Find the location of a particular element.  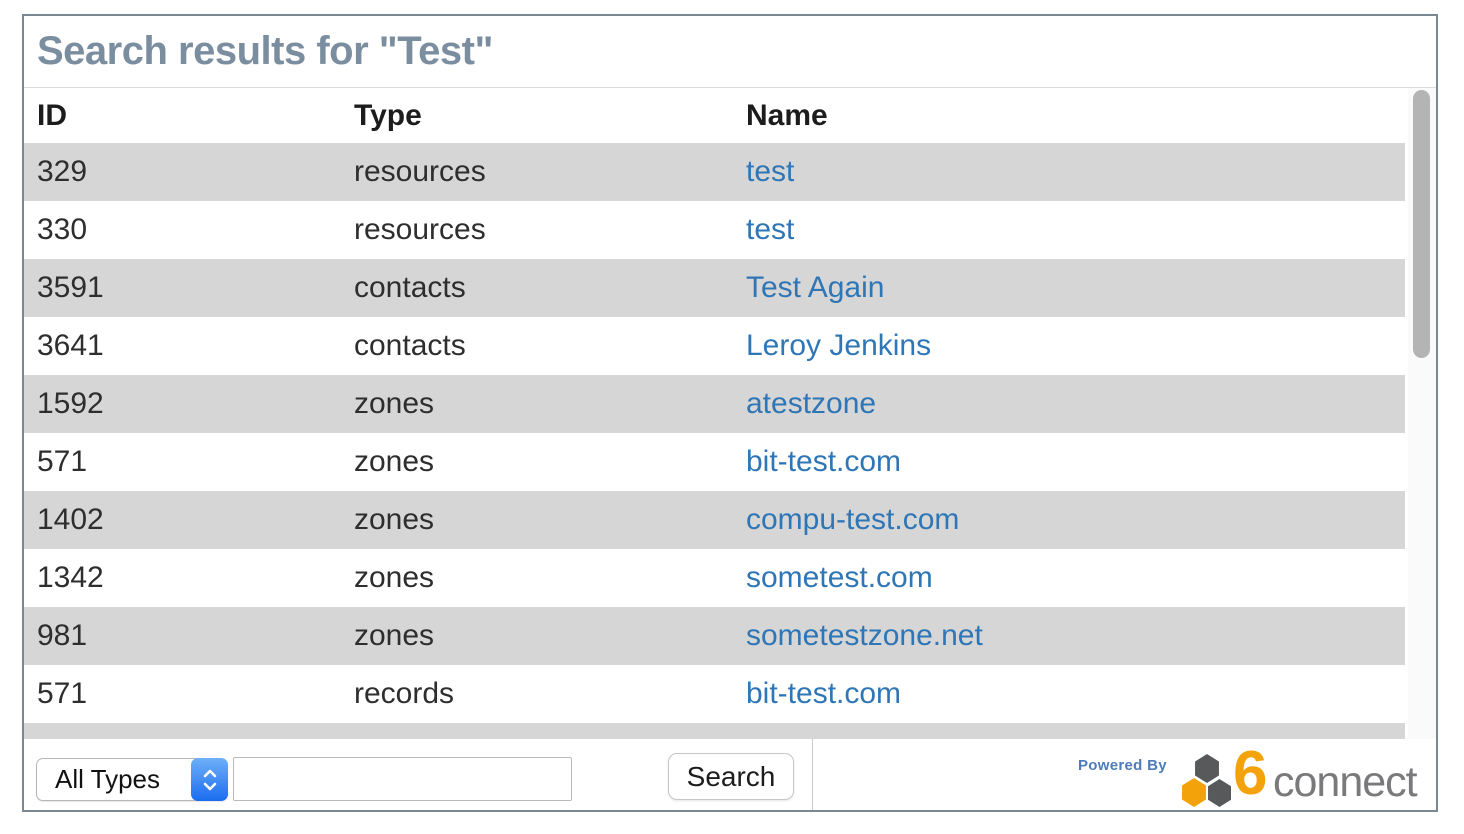

table-row: 3591 contacts Test Again is located at coordinates (714, 288).